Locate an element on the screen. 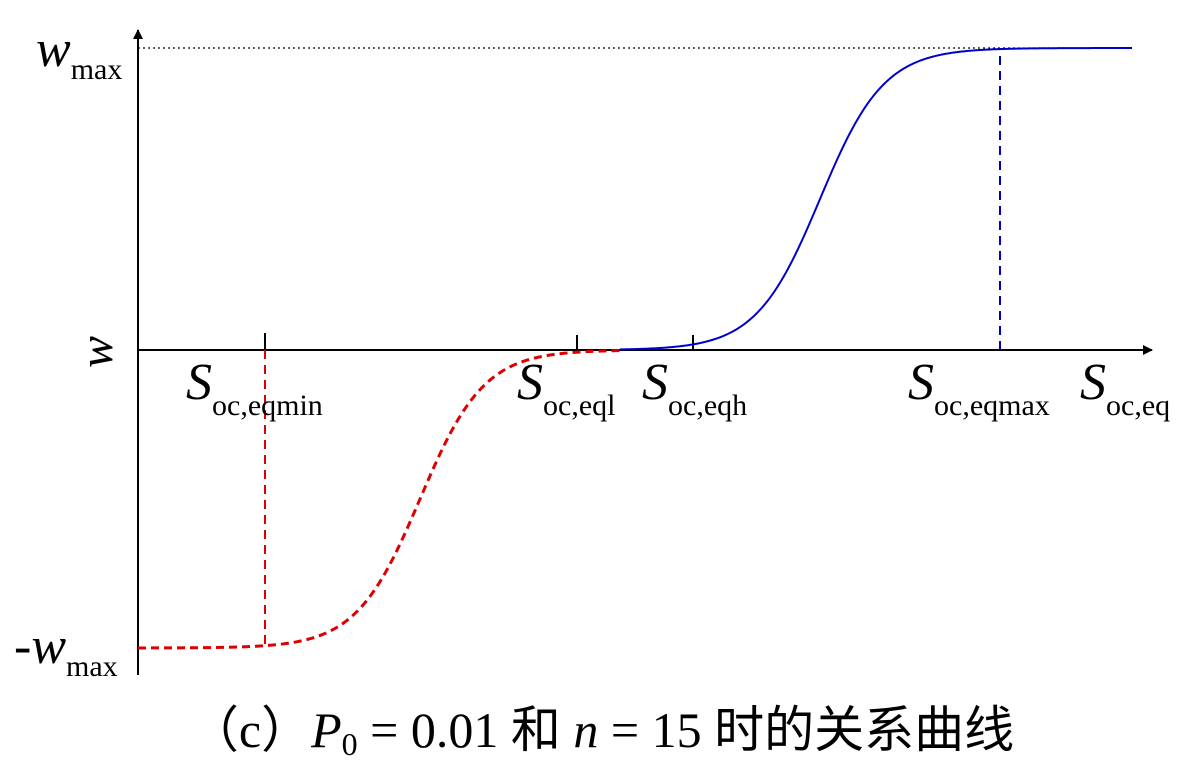  label-soc-eqmin: Soc,eqmin is located at coordinates (254, 388).